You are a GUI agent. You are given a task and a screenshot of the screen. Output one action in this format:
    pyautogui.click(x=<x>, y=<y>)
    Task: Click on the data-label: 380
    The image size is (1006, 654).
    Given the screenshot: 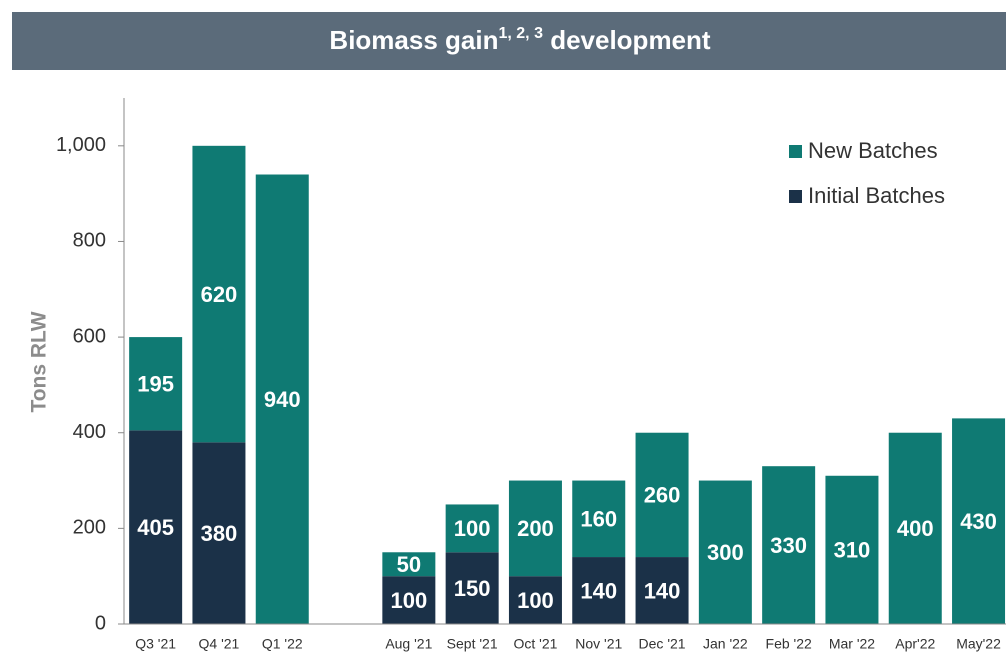 What is the action you would take?
    pyautogui.click(x=219, y=533)
    